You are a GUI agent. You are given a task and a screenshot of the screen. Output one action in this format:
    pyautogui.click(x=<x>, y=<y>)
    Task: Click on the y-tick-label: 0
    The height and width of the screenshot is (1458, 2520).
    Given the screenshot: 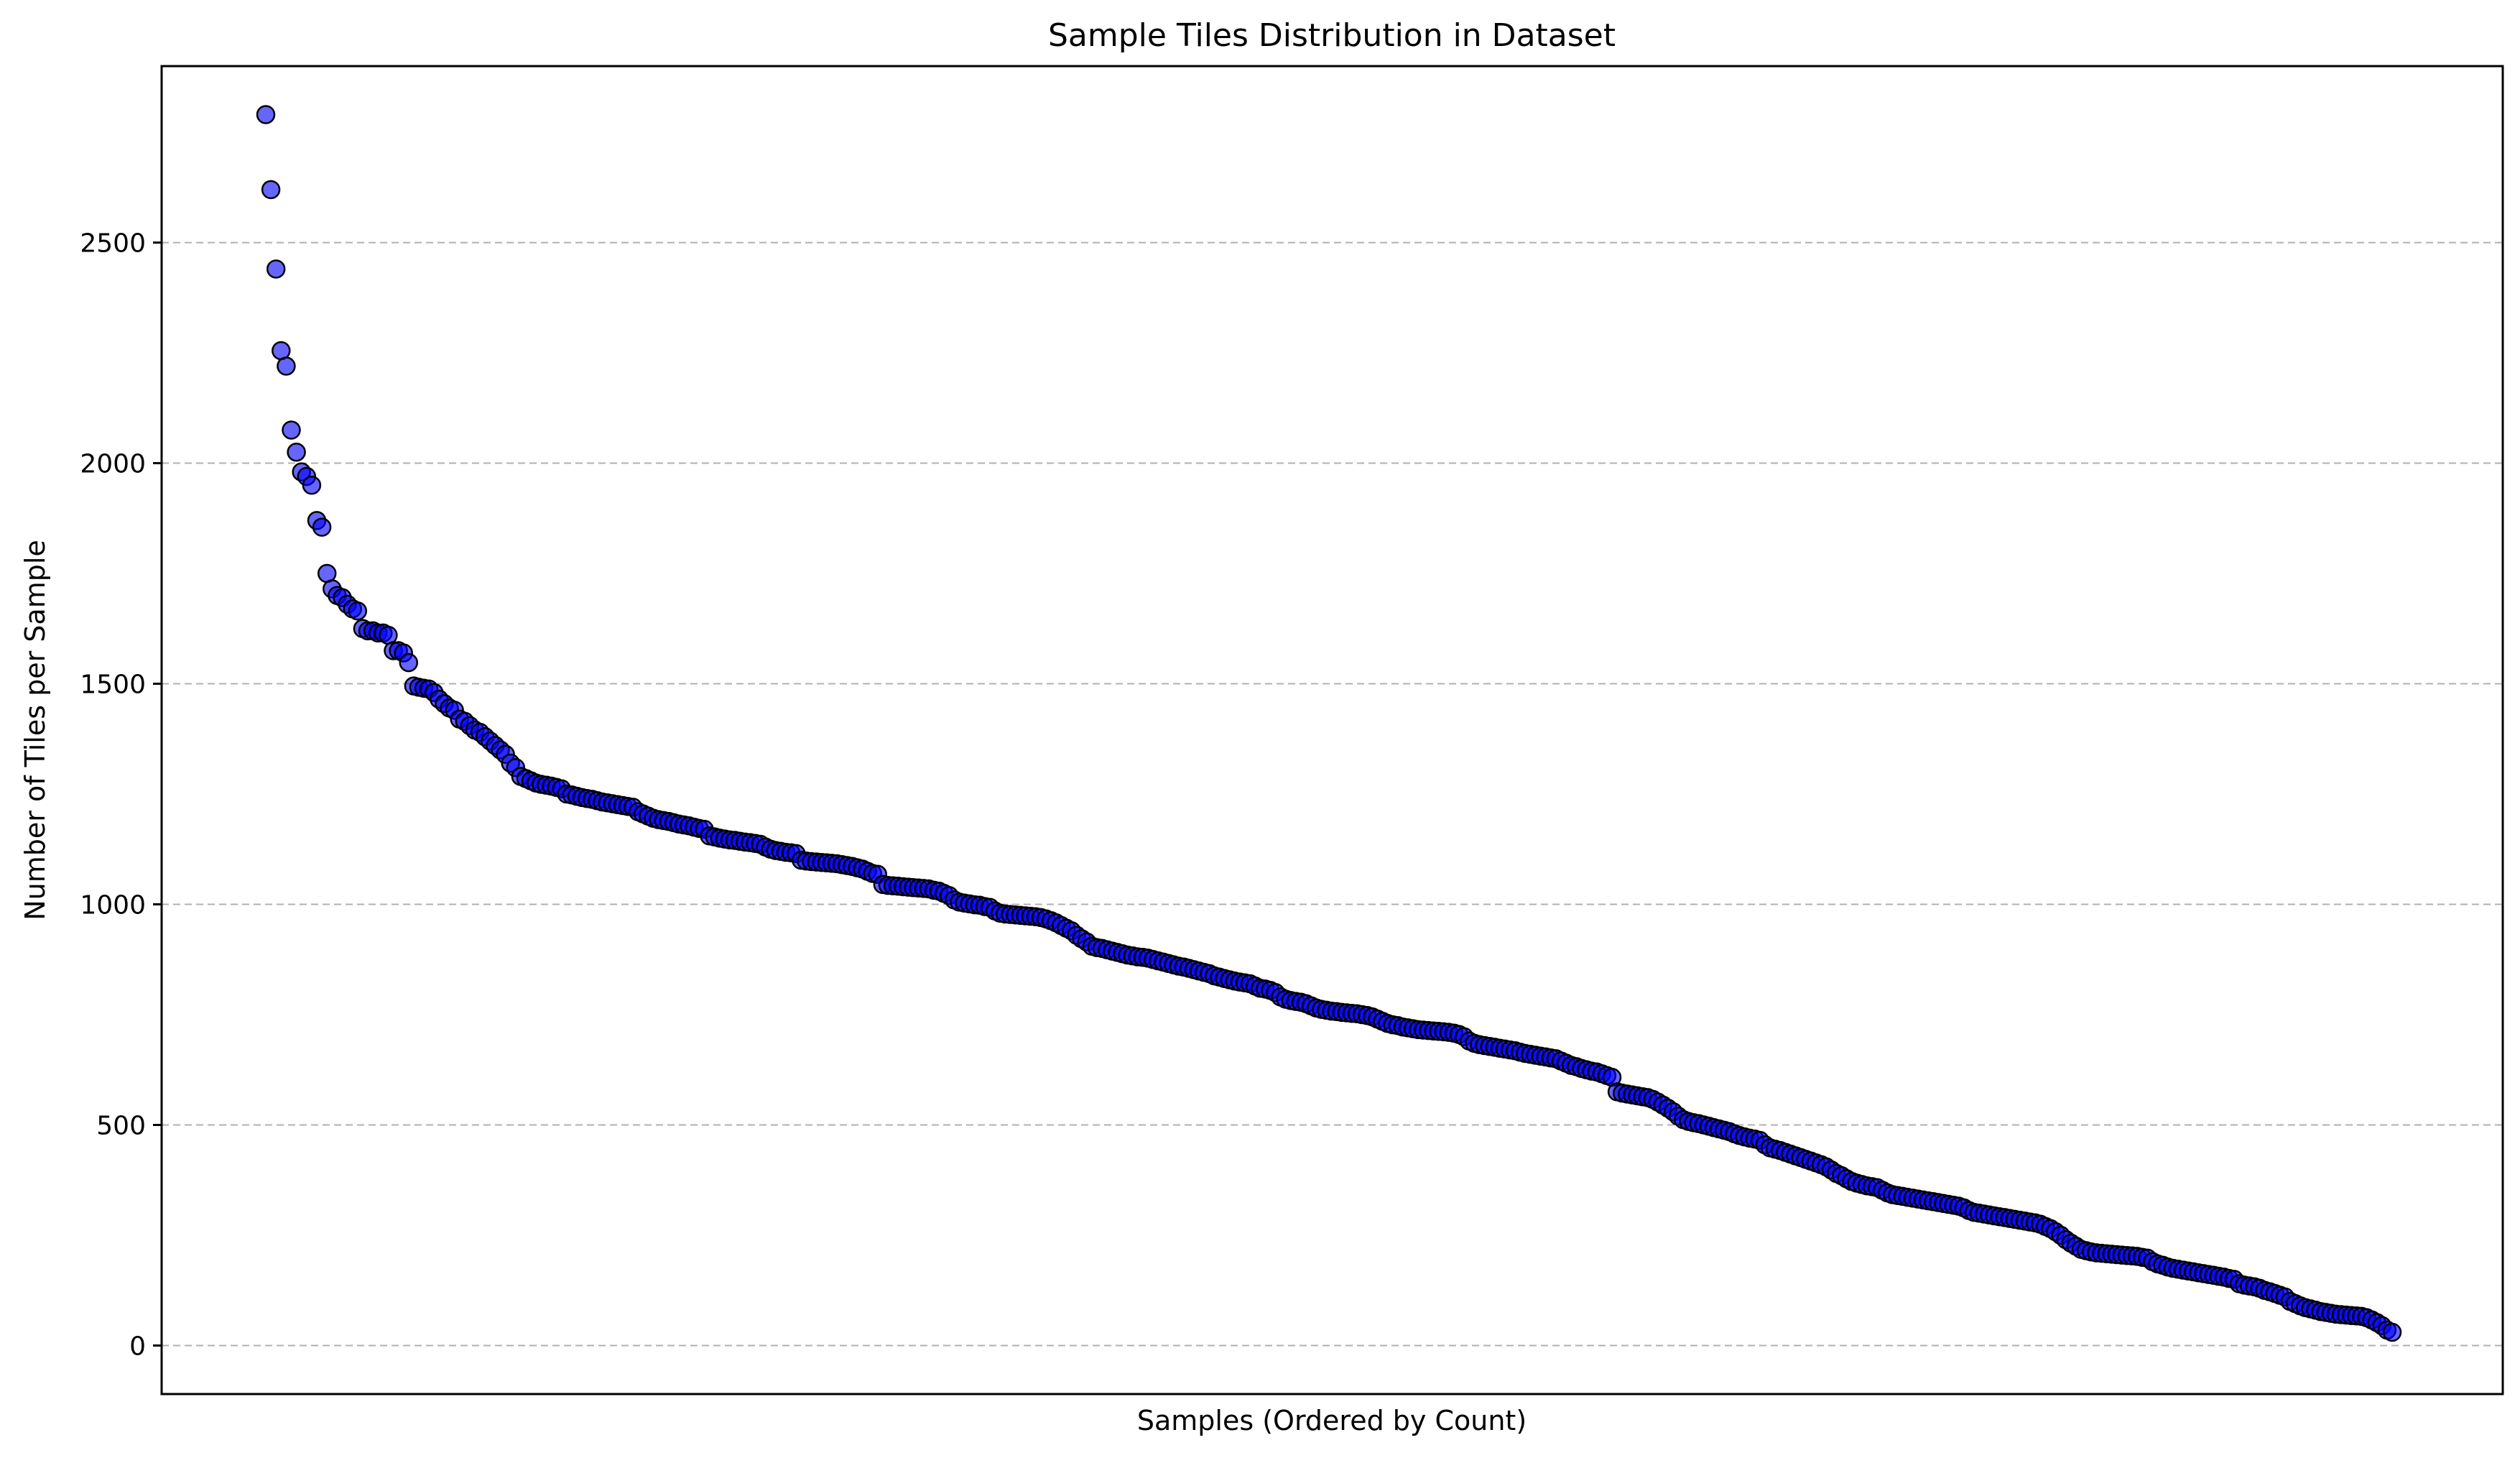 What is the action you would take?
    pyautogui.click(x=137, y=1347)
    